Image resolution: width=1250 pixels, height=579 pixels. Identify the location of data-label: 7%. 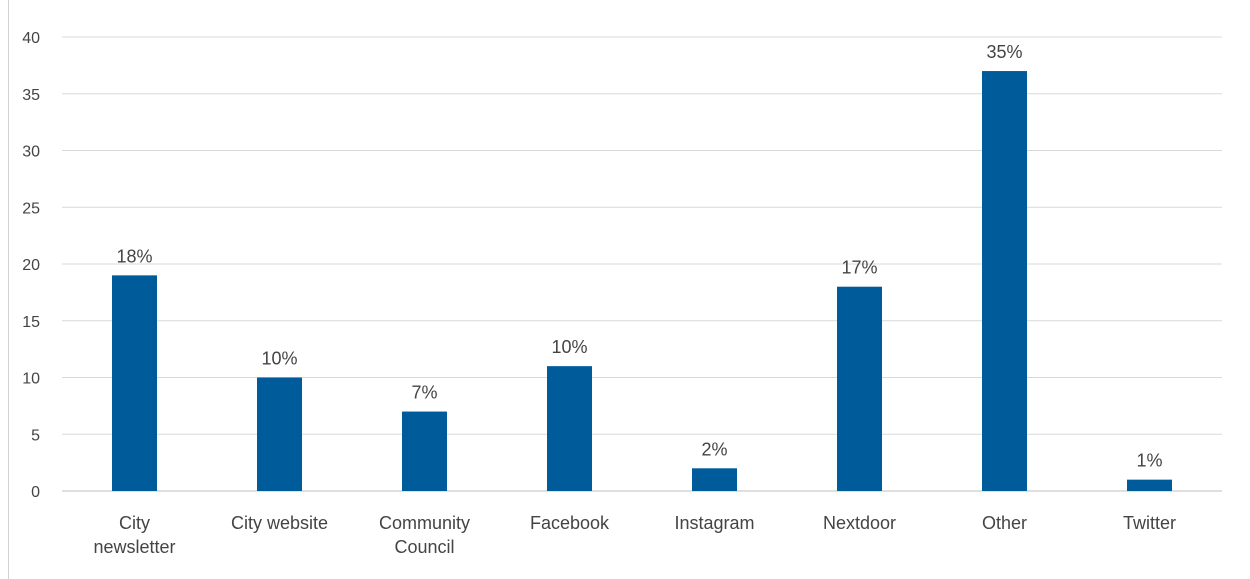
(424, 393).